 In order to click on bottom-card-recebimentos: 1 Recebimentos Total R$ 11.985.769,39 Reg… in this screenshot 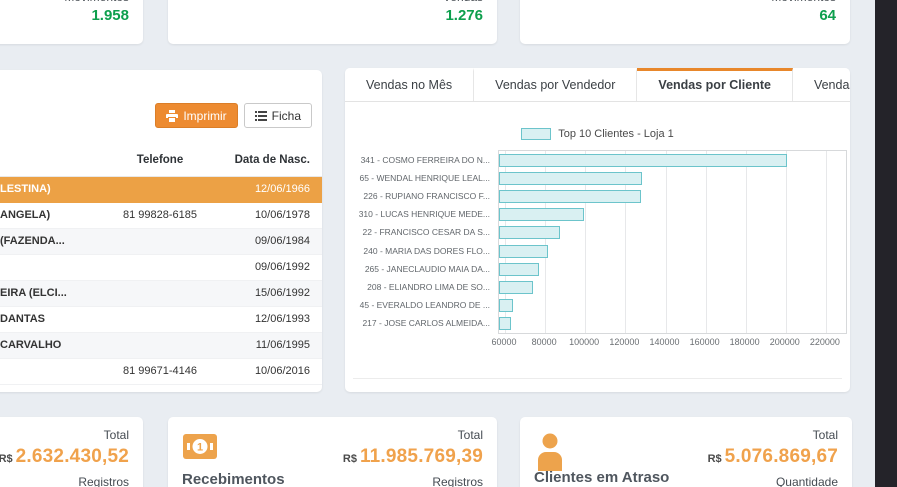, I will do `click(332, 452)`.